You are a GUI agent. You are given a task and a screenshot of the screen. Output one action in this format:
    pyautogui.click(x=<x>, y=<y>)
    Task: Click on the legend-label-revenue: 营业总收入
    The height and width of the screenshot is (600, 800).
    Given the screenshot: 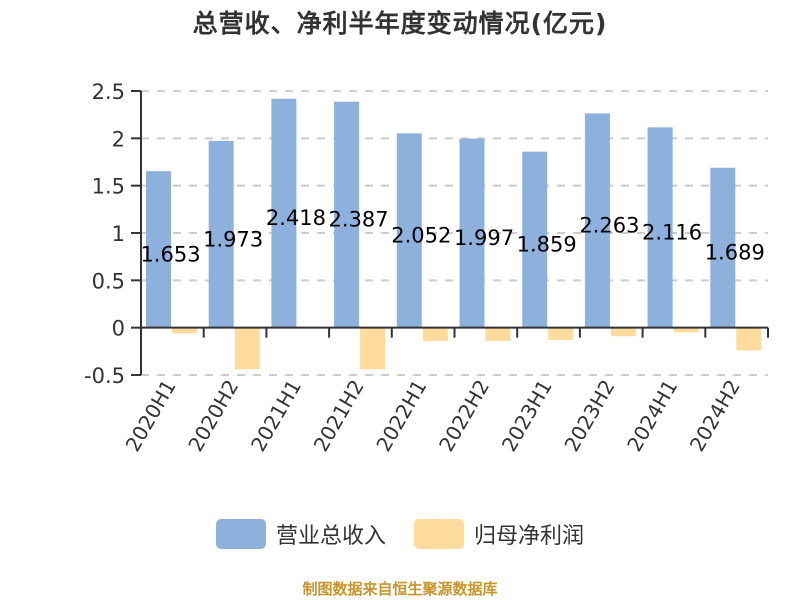 What is the action you would take?
    pyautogui.click(x=330, y=536)
    